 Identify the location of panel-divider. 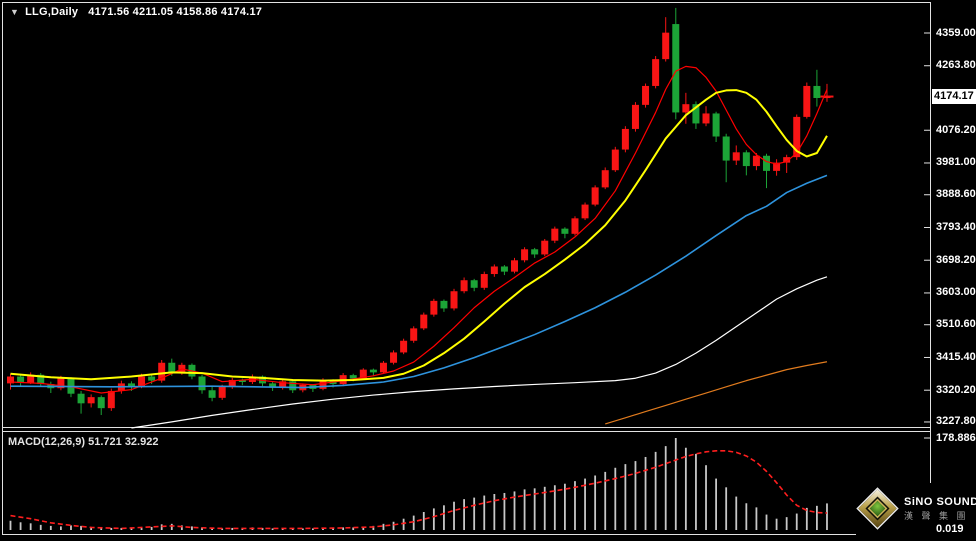
(465, 430).